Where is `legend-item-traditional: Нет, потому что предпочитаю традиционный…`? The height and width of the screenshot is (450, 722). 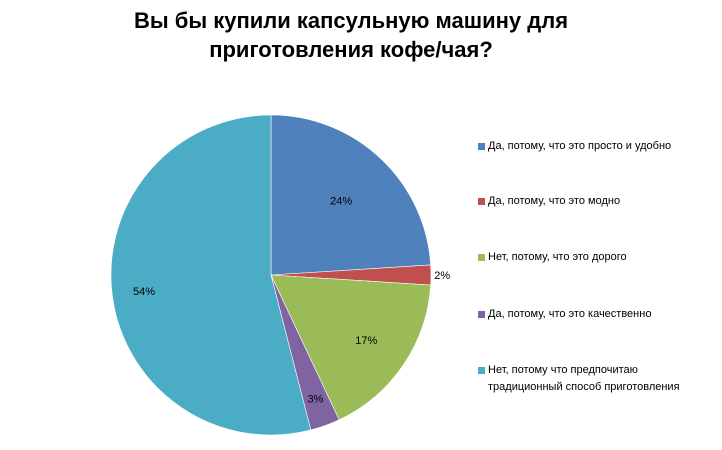 legend-item-traditional: Нет, потому что предпочитаю традиционный… is located at coordinates (593, 379).